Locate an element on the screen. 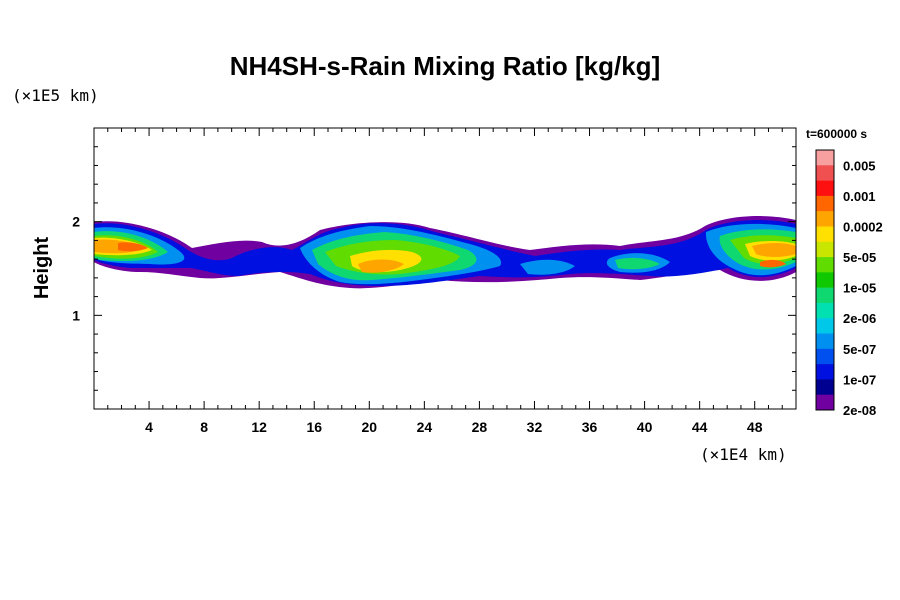 The height and width of the screenshot is (600, 900). y-axis-label: Height is located at coordinates (42, 268).